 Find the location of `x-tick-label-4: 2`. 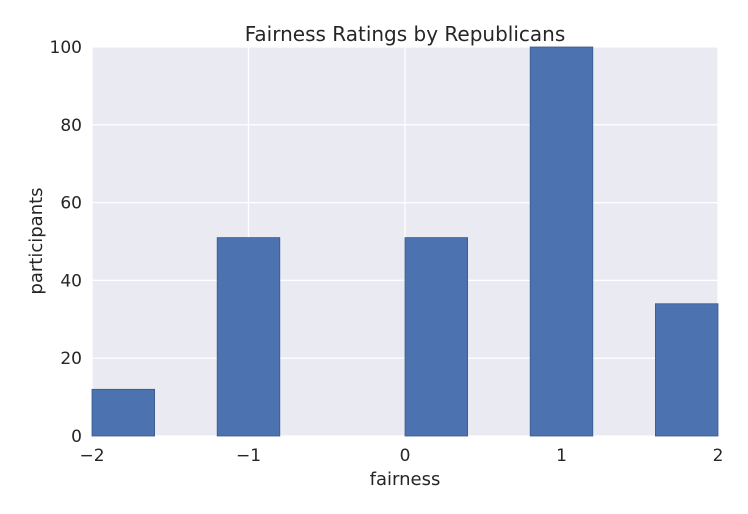

x-tick-label-4: 2 is located at coordinates (718, 456).